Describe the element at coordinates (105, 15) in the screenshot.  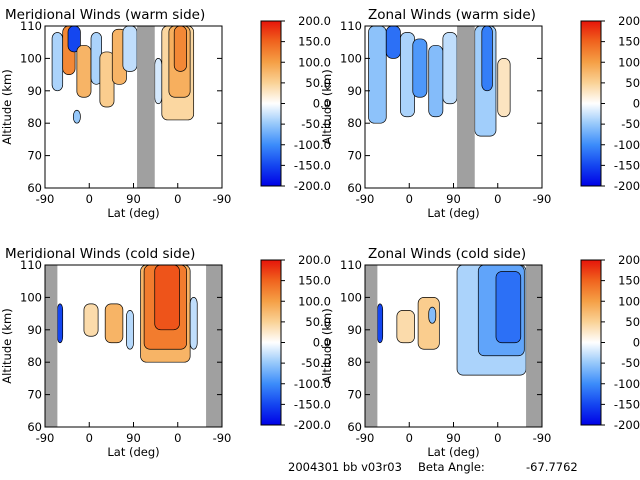
I see `chart-title: Meridional Winds (warm side)` at that location.